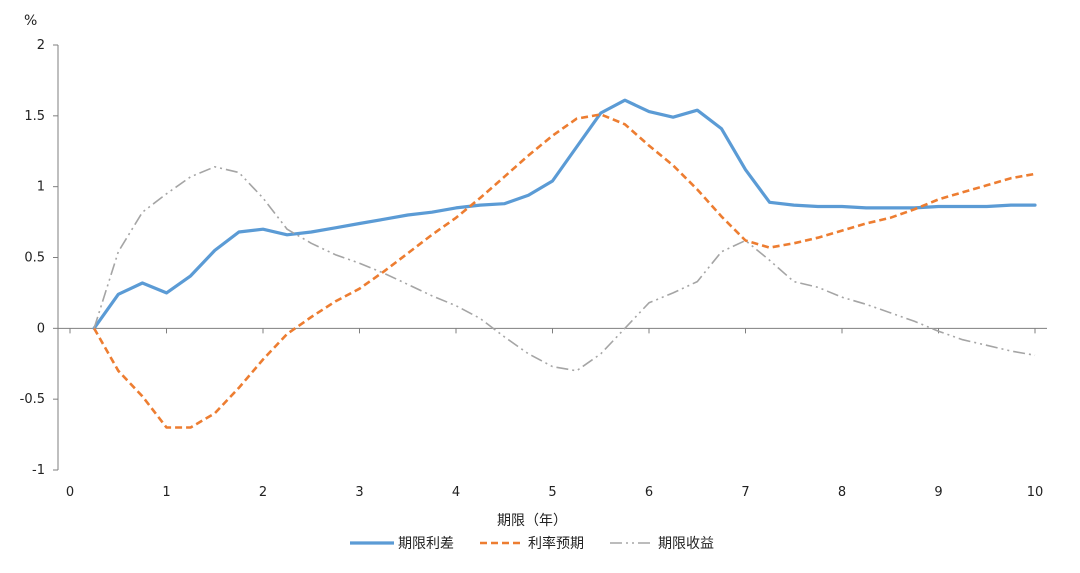 This screenshot has height=573, width=1080. What do you see at coordinates (32, 399) in the screenshot?
I see `y-tick-label: -0.5` at bounding box center [32, 399].